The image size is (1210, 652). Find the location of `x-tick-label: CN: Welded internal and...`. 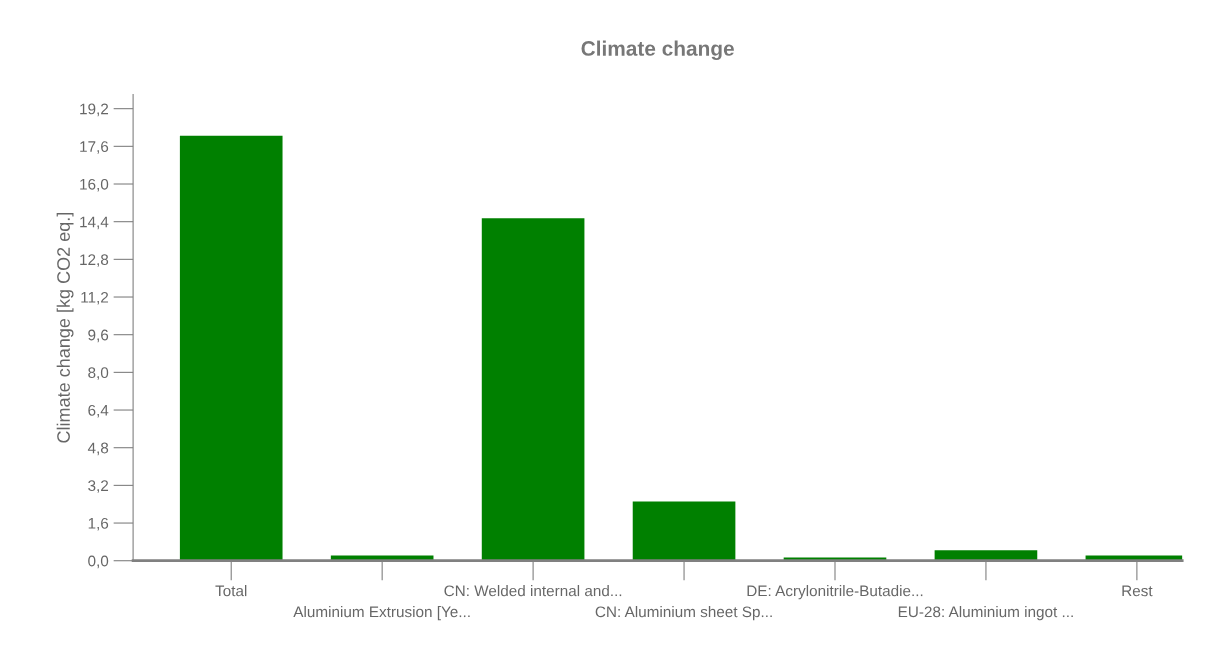

x-tick-label: CN: Welded internal and... is located at coordinates (533, 591).